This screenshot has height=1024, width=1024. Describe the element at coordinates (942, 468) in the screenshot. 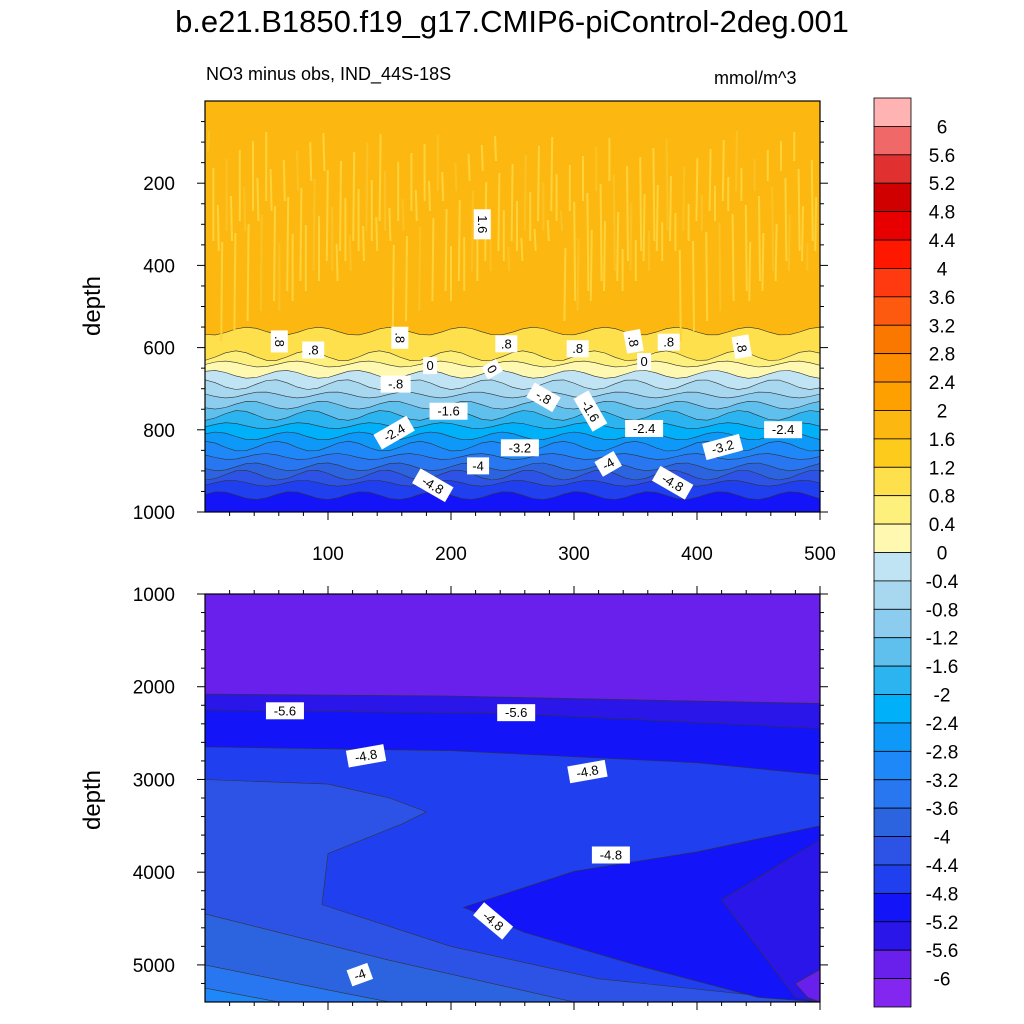

I see `colorbar-label: 1.2` at that location.